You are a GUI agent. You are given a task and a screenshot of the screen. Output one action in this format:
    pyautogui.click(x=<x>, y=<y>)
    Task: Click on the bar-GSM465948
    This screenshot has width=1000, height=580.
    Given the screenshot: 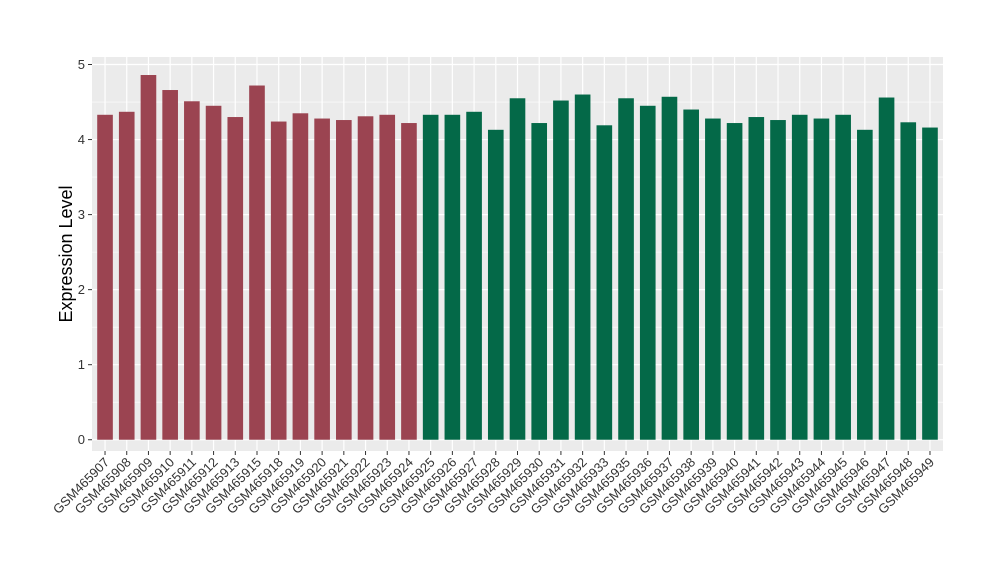 What is the action you would take?
    pyautogui.click(x=908, y=281)
    